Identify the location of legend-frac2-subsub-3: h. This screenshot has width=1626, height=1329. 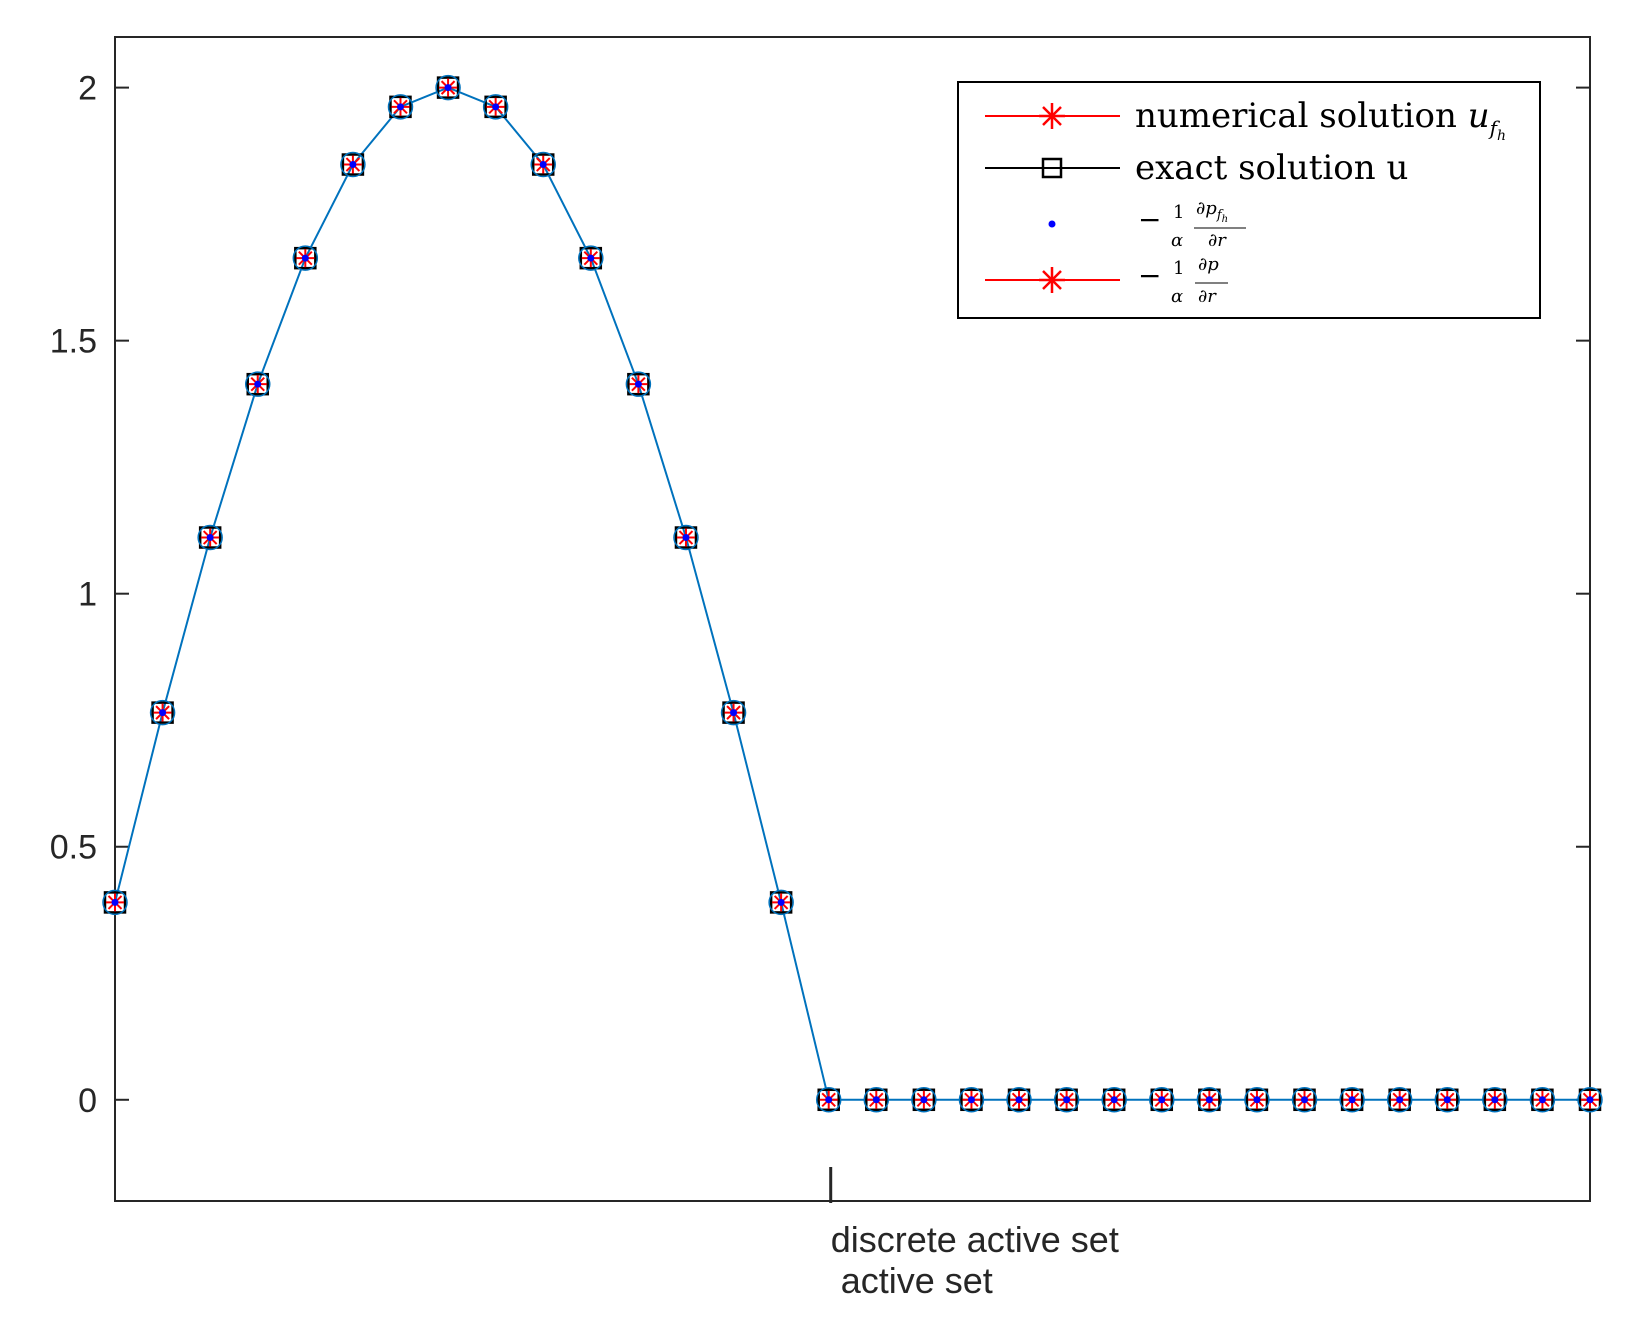
(1225, 219).